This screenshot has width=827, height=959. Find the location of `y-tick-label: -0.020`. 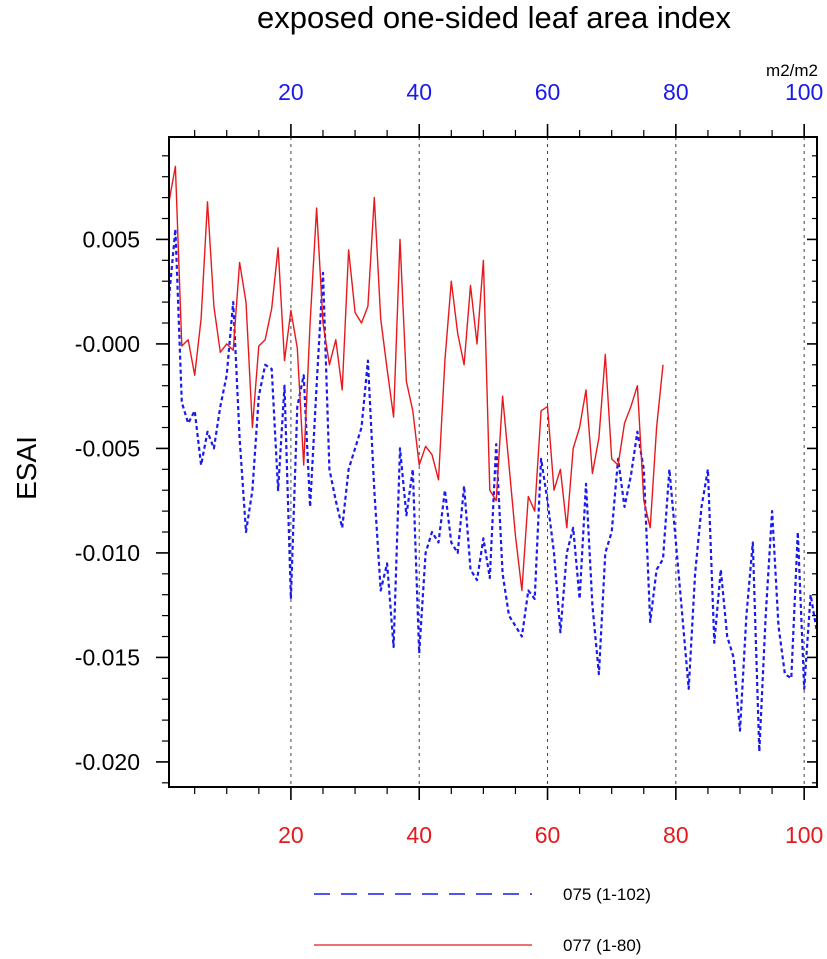

y-tick-label: -0.020 is located at coordinates (107, 762).